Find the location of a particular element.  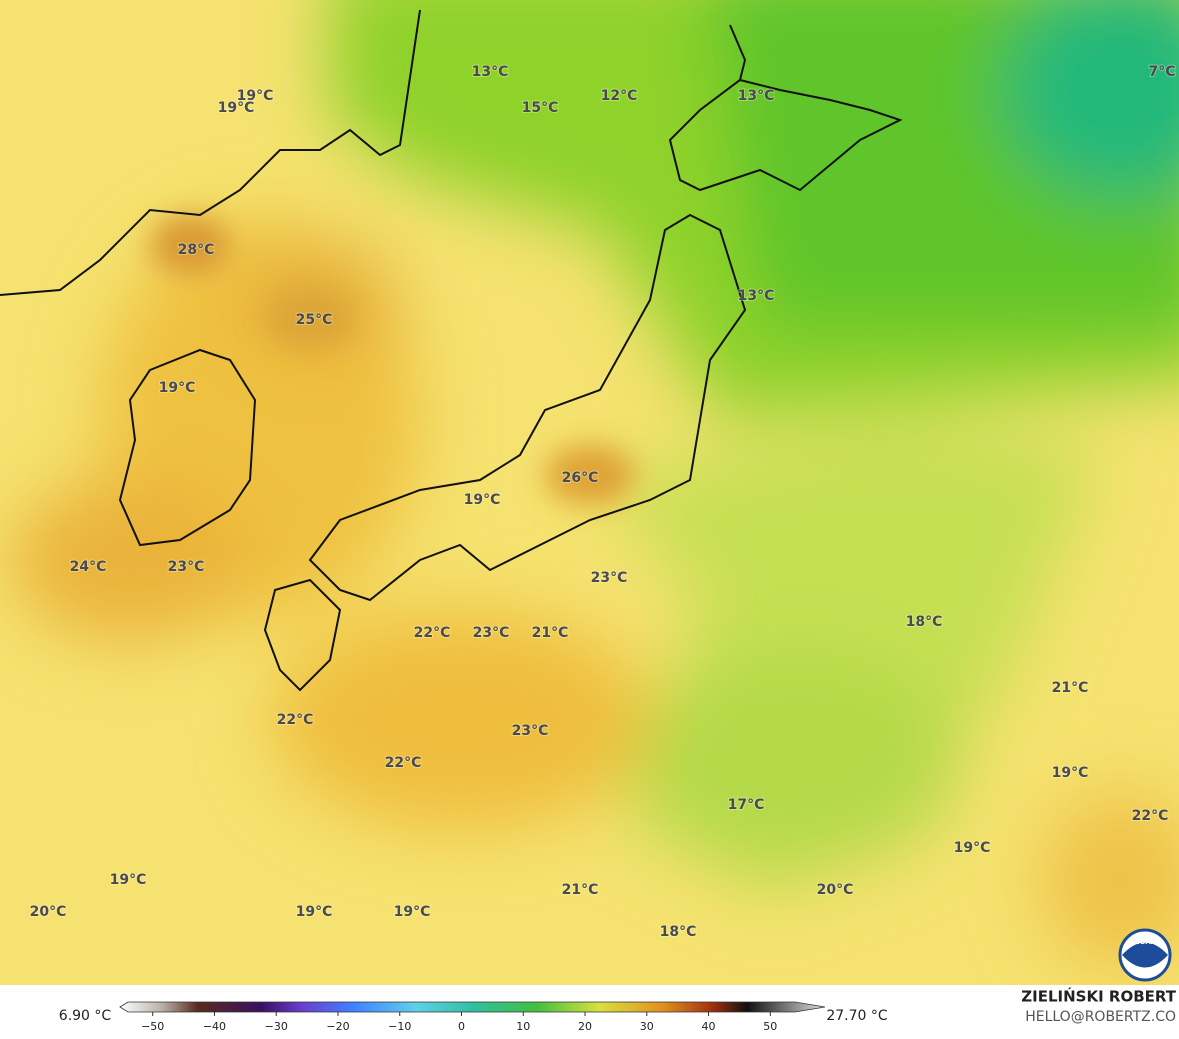

colorbar-tick-label: −30 is located at coordinates (276, 1026).